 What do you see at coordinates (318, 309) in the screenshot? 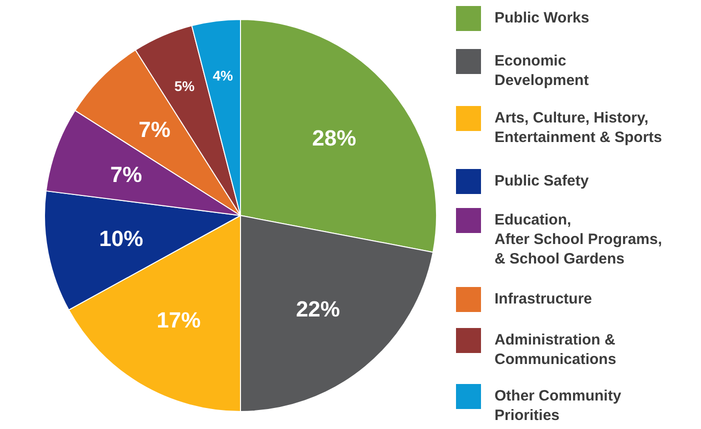
I see `data-label: 22%` at bounding box center [318, 309].